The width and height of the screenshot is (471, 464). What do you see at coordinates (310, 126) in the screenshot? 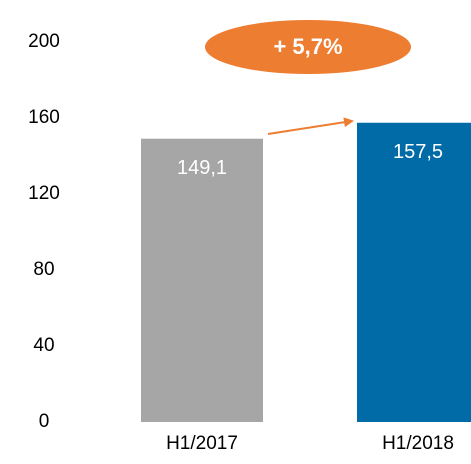
I see `growth-arrow` at bounding box center [310, 126].